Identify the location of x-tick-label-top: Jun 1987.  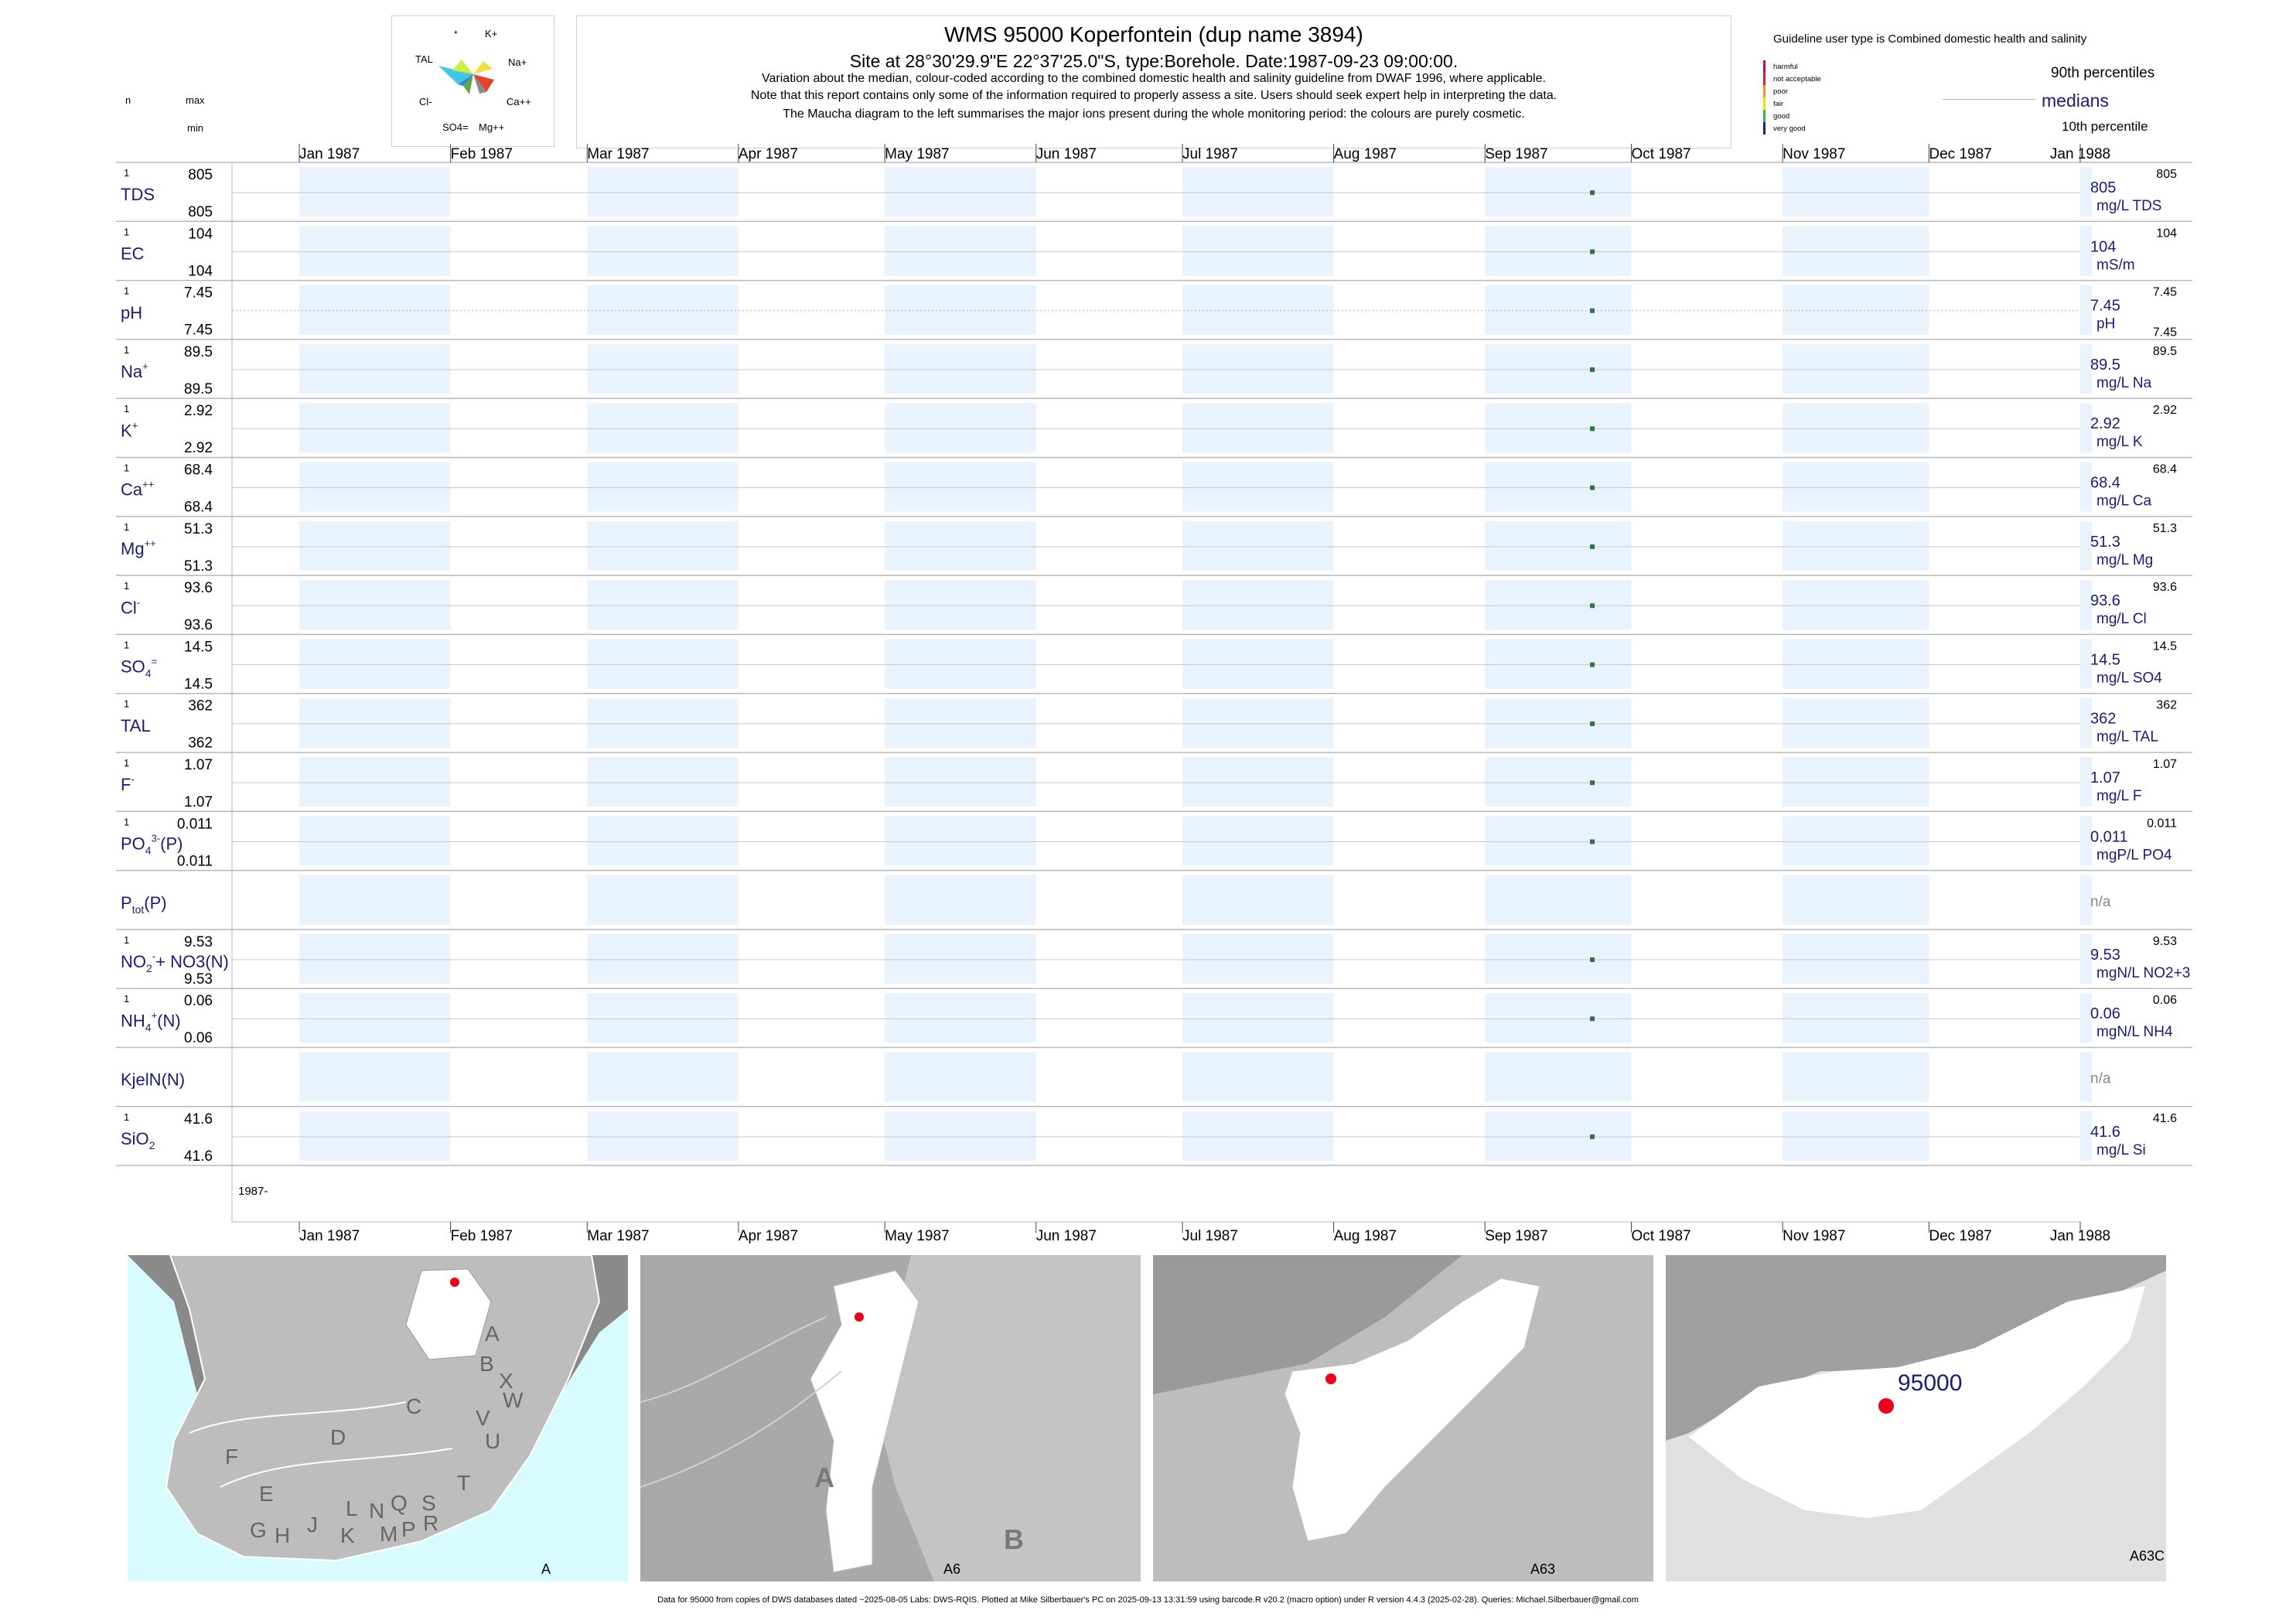
(1066, 154).